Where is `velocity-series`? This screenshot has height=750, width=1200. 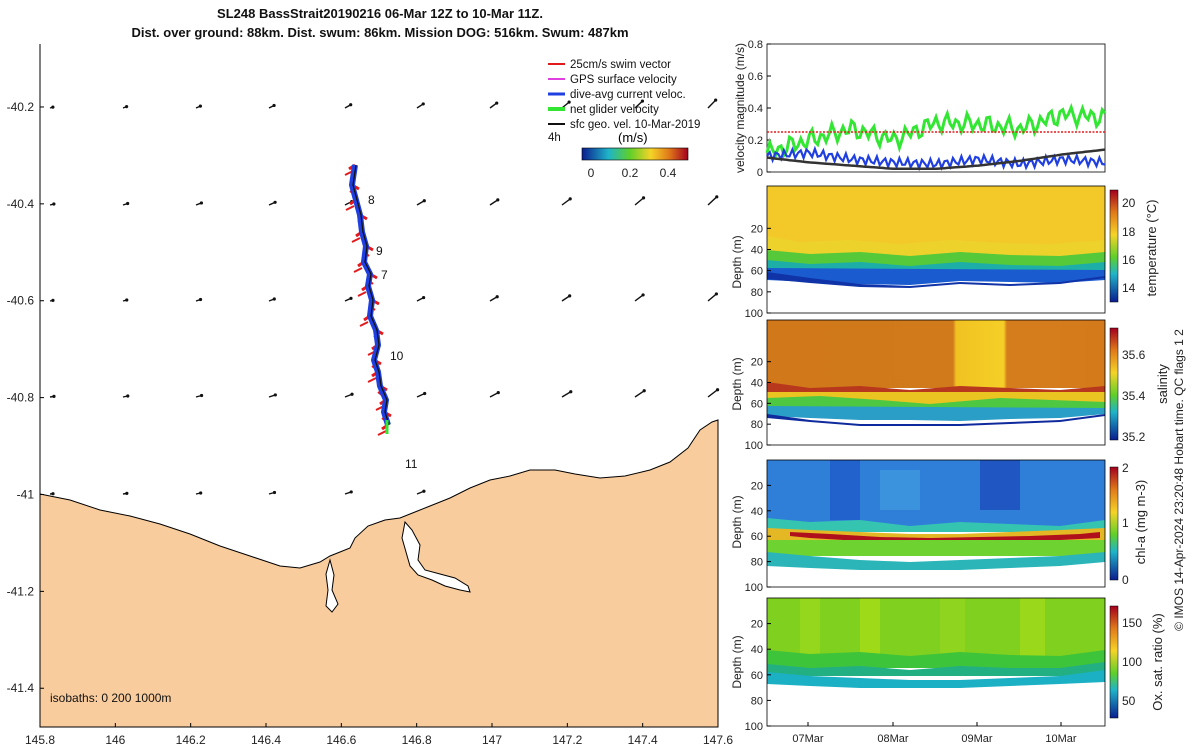
velocity-series is located at coordinates (936, 137).